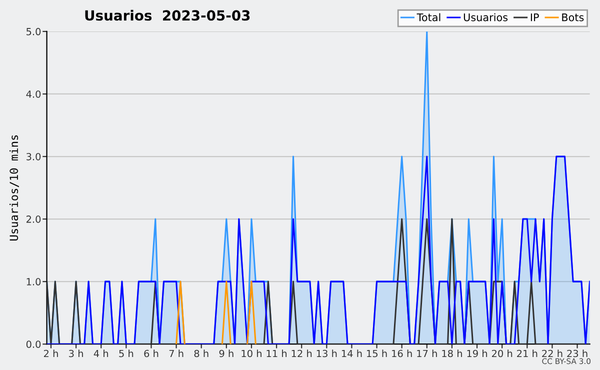  Describe the element at coordinates (352, 354) in the screenshot. I see `x-tick-label: 14 h` at that location.